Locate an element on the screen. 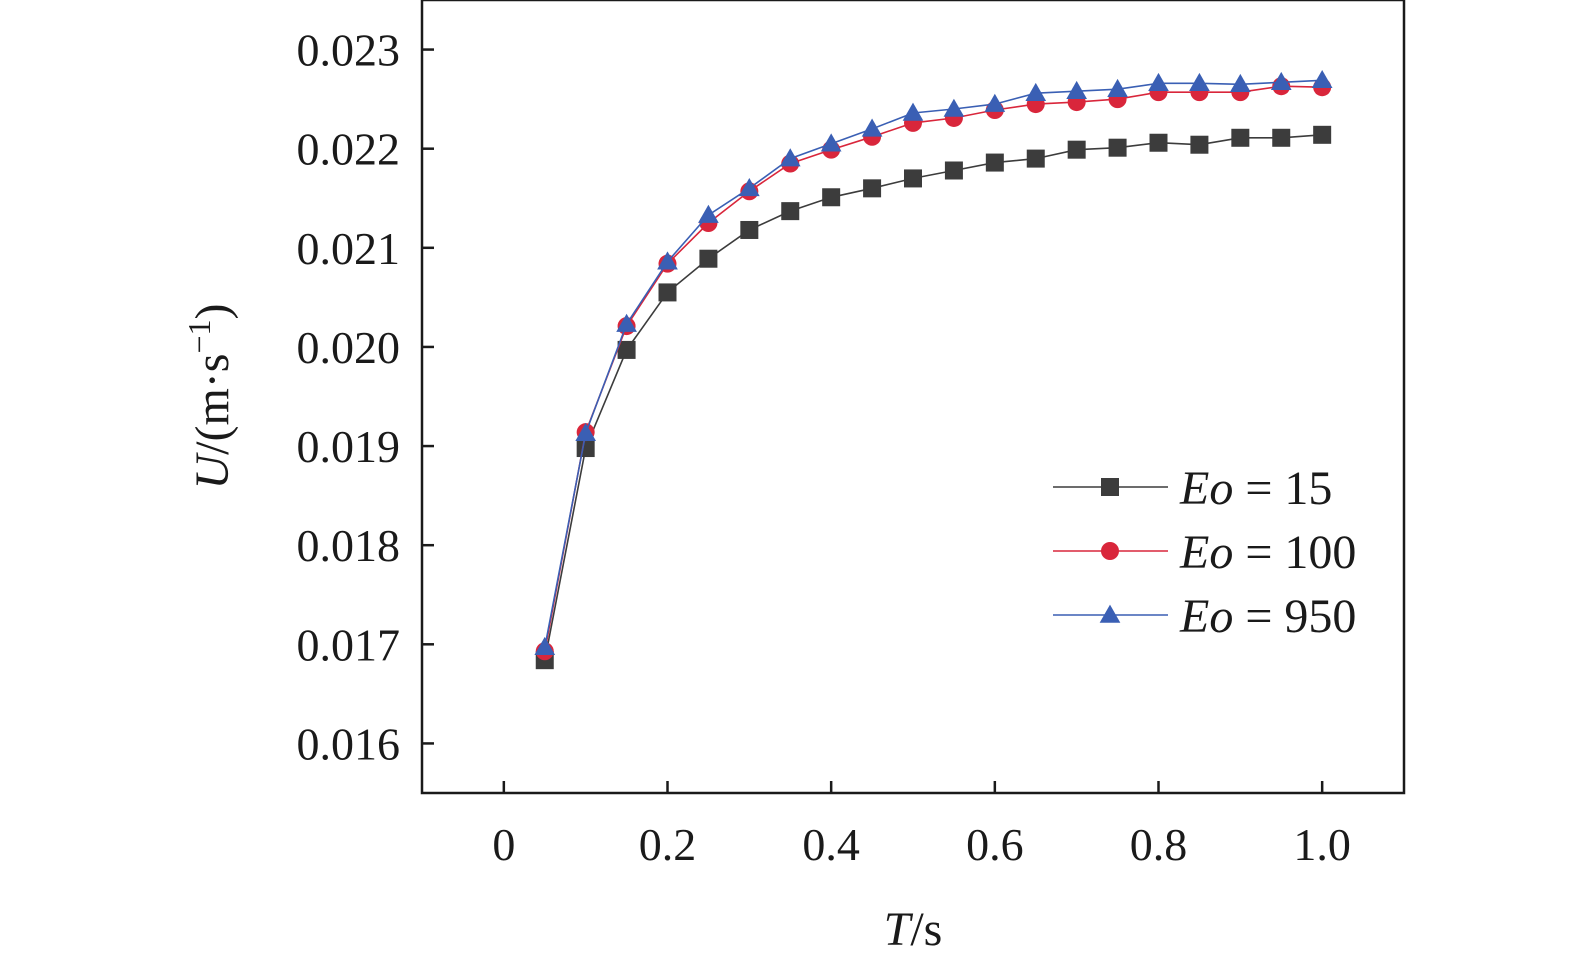  y-tick-label: 0.017 is located at coordinates (349, 644).